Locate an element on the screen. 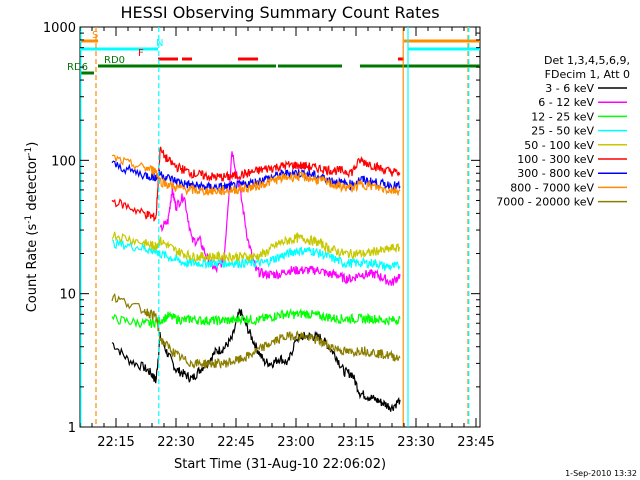 The width and height of the screenshot is (640, 480). flag-label-S: S is located at coordinates (95, 35).